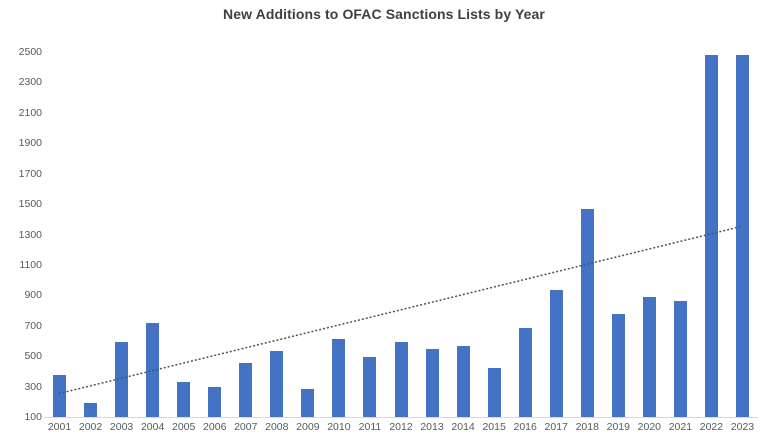 The height and width of the screenshot is (443, 768). Describe the element at coordinates (618, 427) in the screenshot. I see `x-axis-tick-label: 2019` at that location.